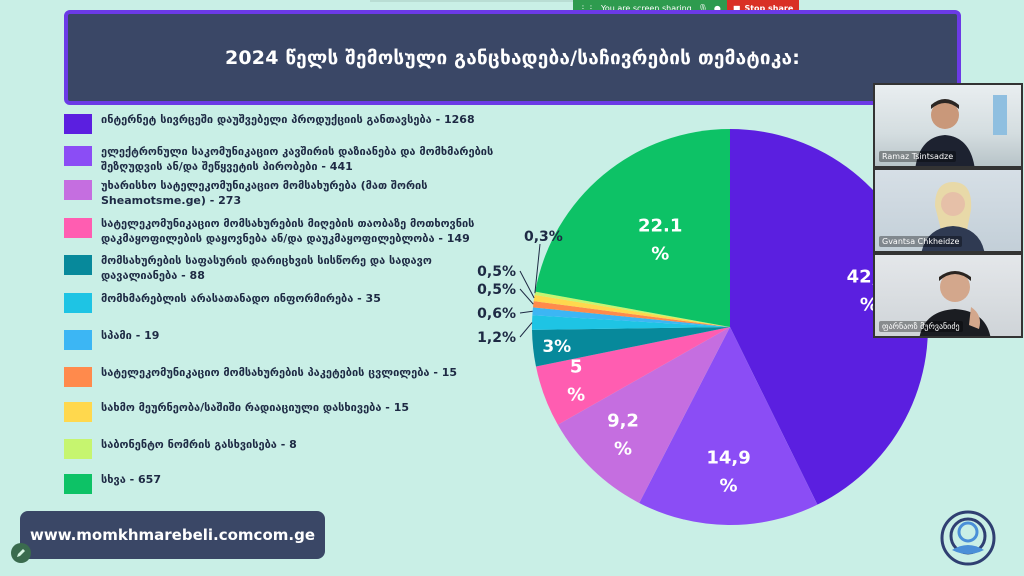 This screenshot has height=576, width=1024. Describe the element at coordinates (287, 483) in the screenshot. I see `legend-item: სხვა - 657` at that location.